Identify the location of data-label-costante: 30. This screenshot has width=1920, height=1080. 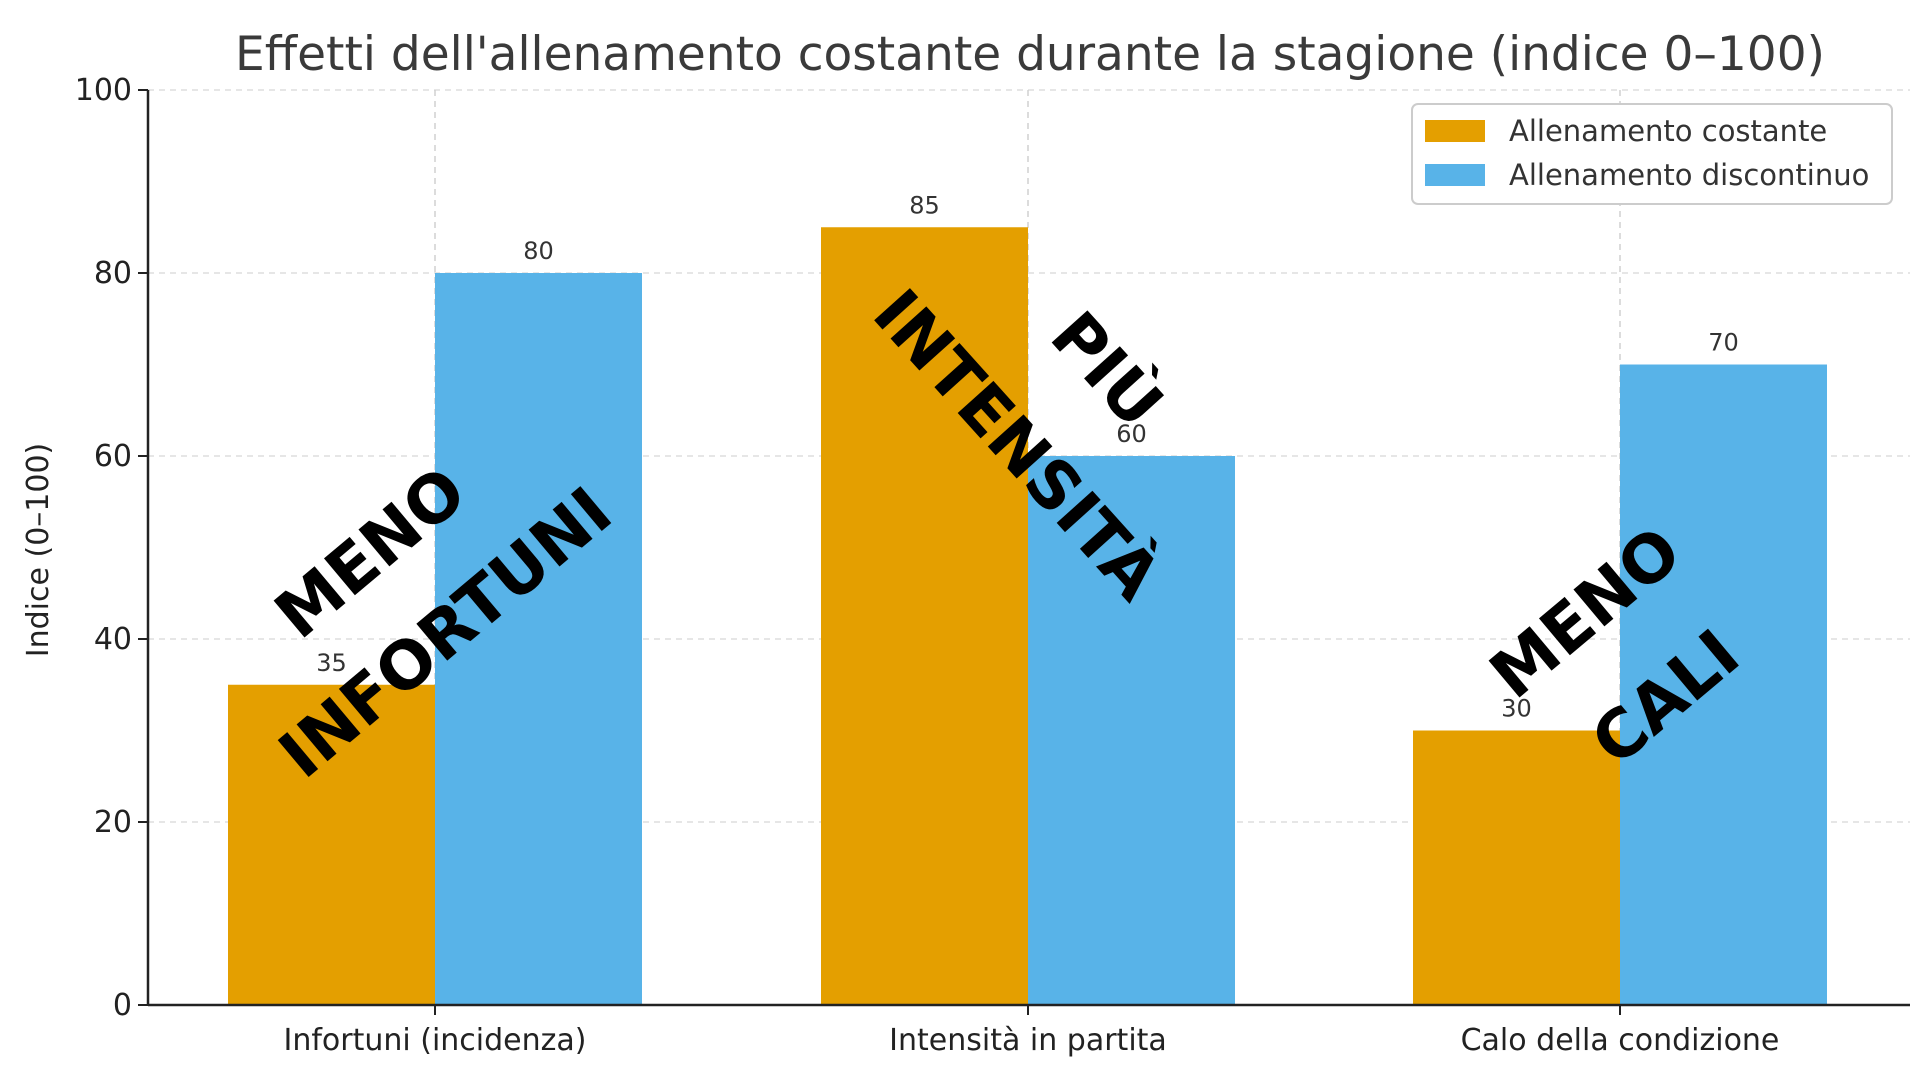
(1516, 709).